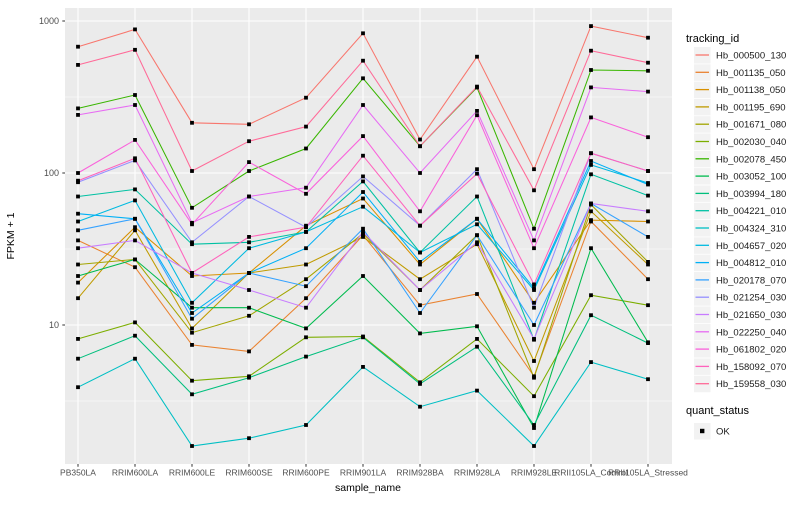  I want to click on x-tick-label: RRII105LA_Control, so click(591, 473).